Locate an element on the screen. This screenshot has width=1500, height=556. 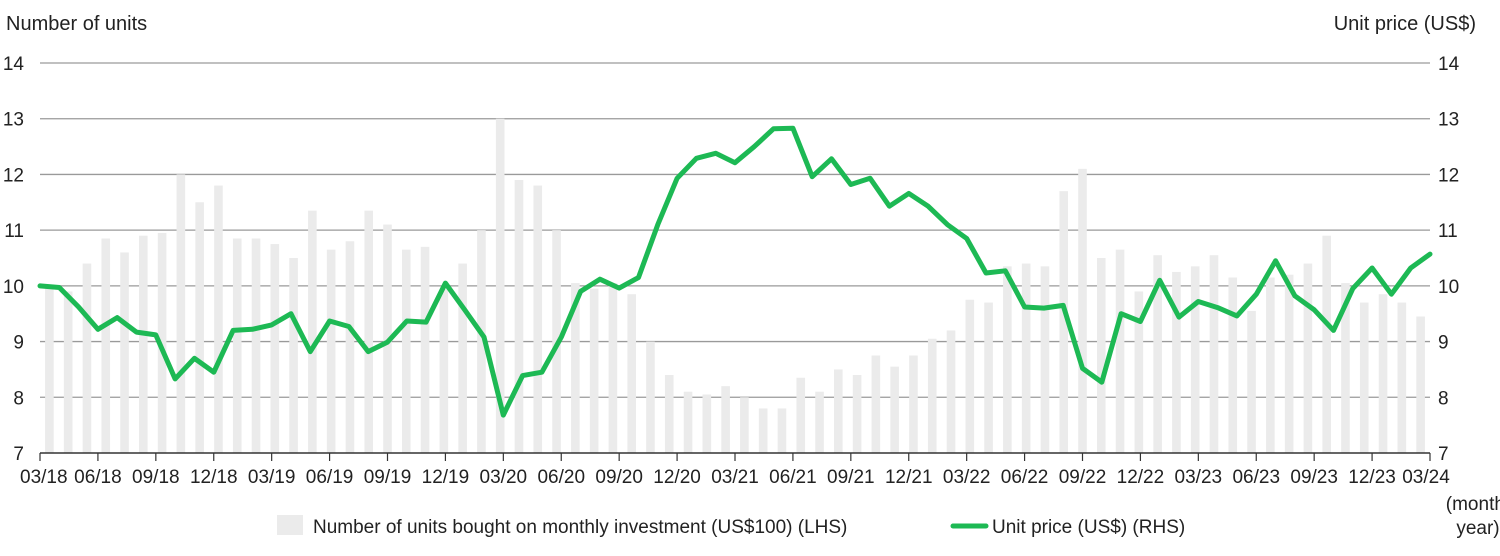
x-tick-label: 03/23 is located at coordinates (1199, 477).